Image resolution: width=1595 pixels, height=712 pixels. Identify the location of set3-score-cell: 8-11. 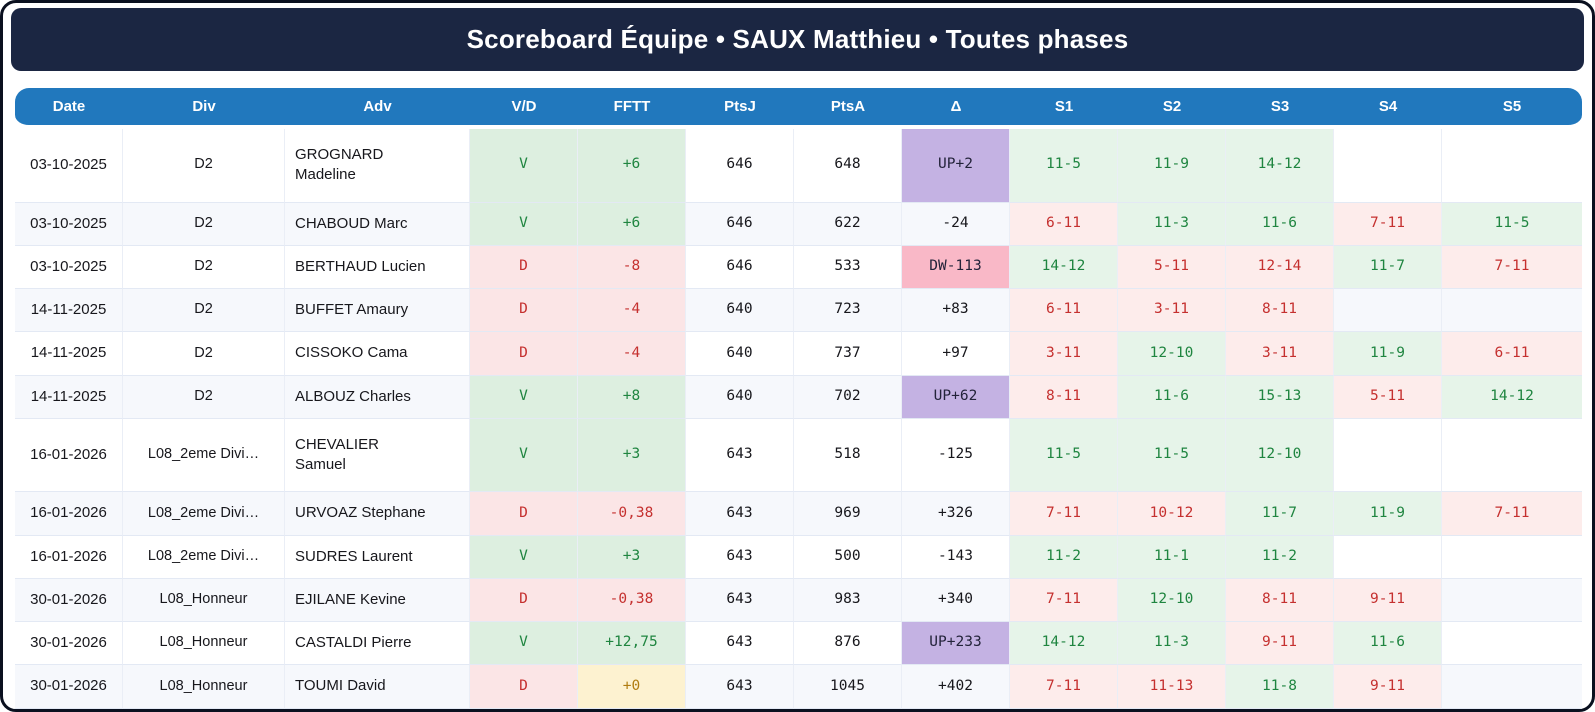
(1280, 600).